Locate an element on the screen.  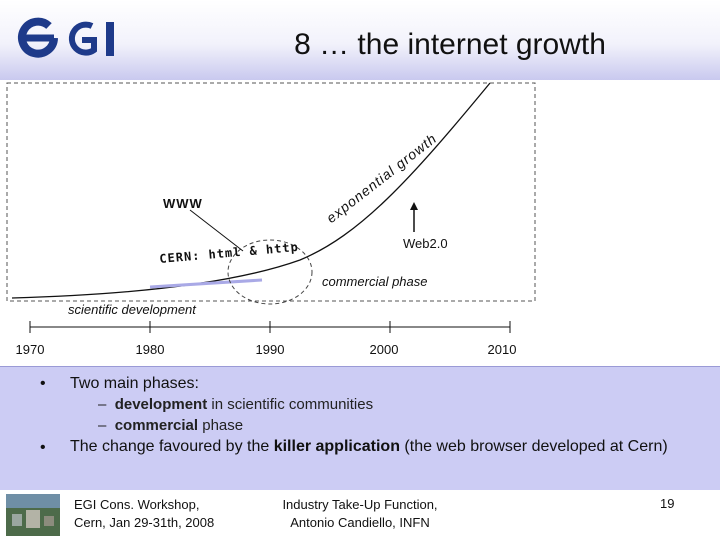
label-commercial-phase: commercial phase is located at coordinates (375, 281).